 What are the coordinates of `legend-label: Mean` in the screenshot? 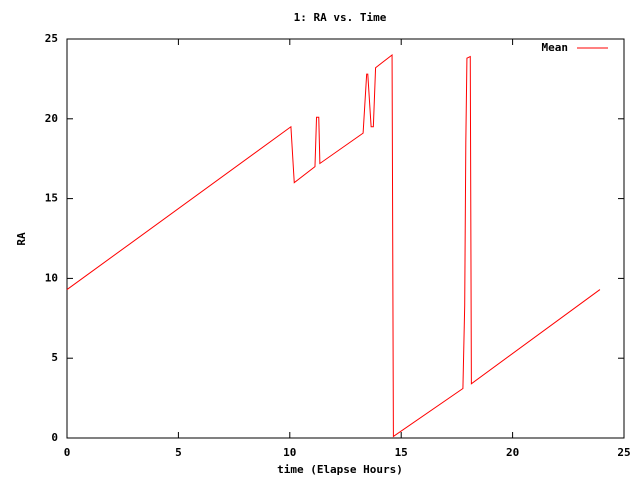 It's located at (555, 47).